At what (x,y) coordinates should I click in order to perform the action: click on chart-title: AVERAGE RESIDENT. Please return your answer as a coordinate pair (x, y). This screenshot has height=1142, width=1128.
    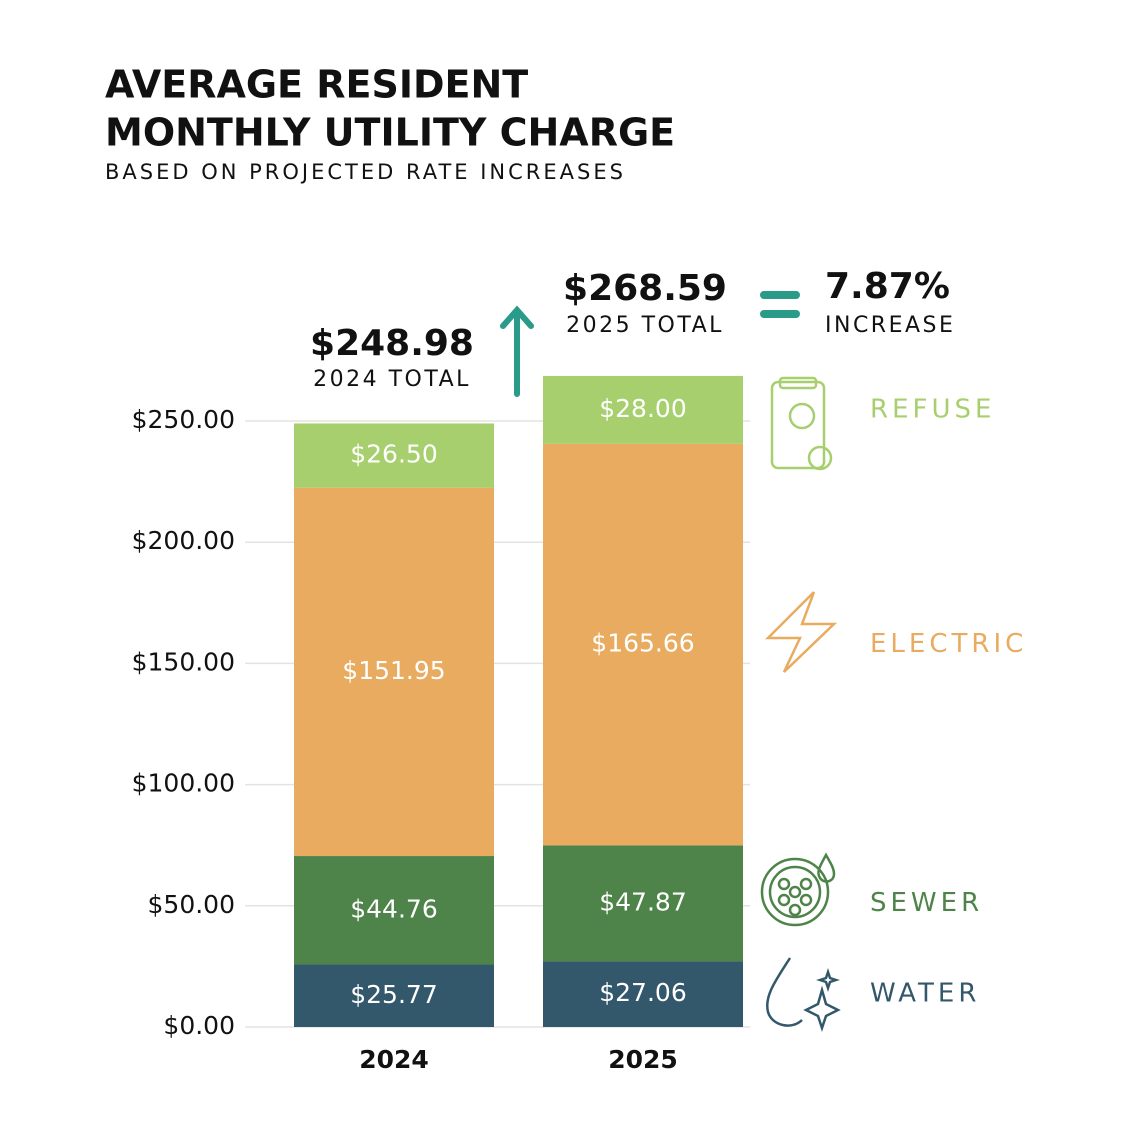
    Looking at the image, I should click on (316, 85).